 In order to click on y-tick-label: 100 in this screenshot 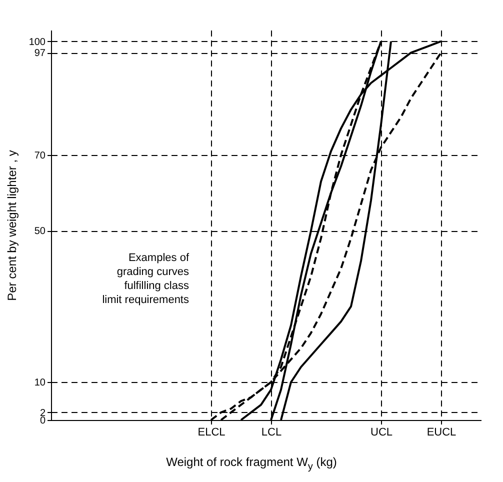, I will do `click(37, 42)`.